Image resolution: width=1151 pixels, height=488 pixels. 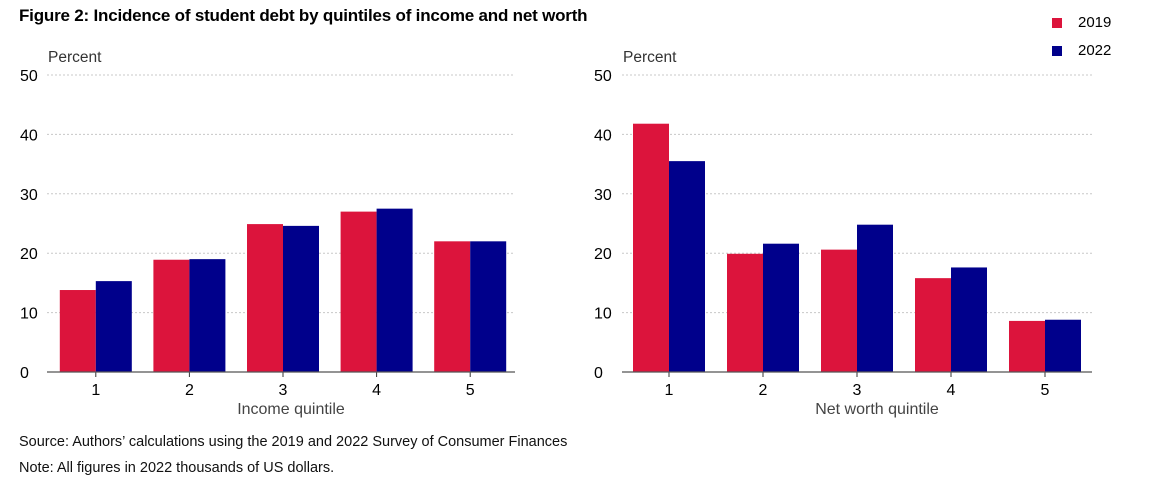 What do you see at coordinates (1095, 50) in the screenshot?
I see `legend-label-2022: 2022` at bounding box center [1095, 50].